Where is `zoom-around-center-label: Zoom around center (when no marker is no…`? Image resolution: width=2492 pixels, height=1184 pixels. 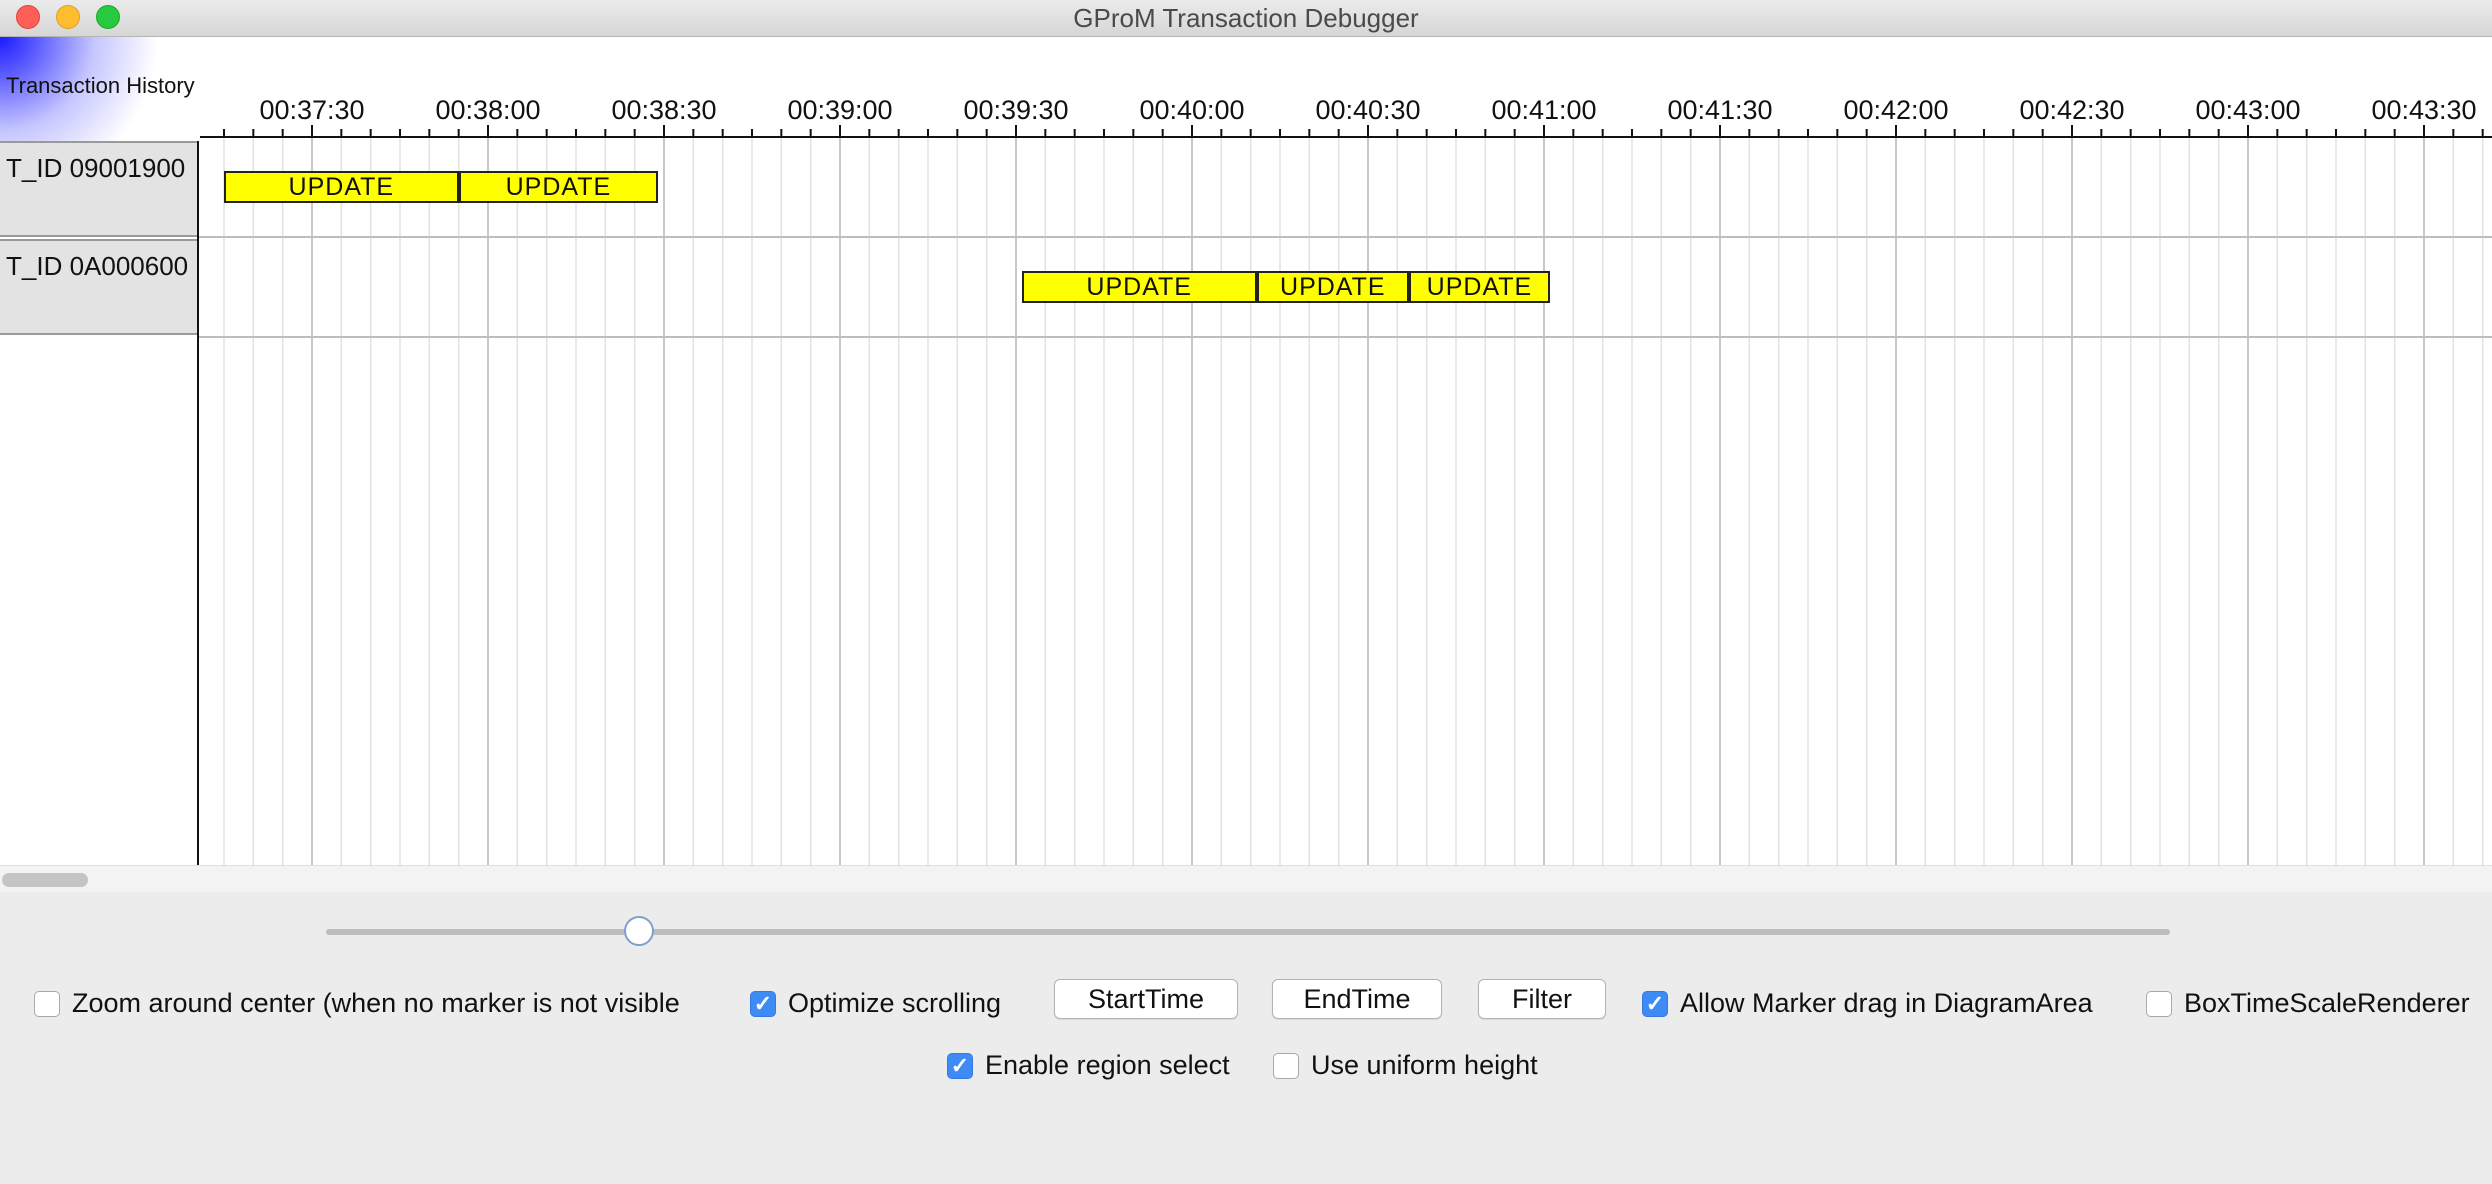 zoom-around-center-label: Zoom around center (when no marker is no… is located at coordinates (376, 1003).